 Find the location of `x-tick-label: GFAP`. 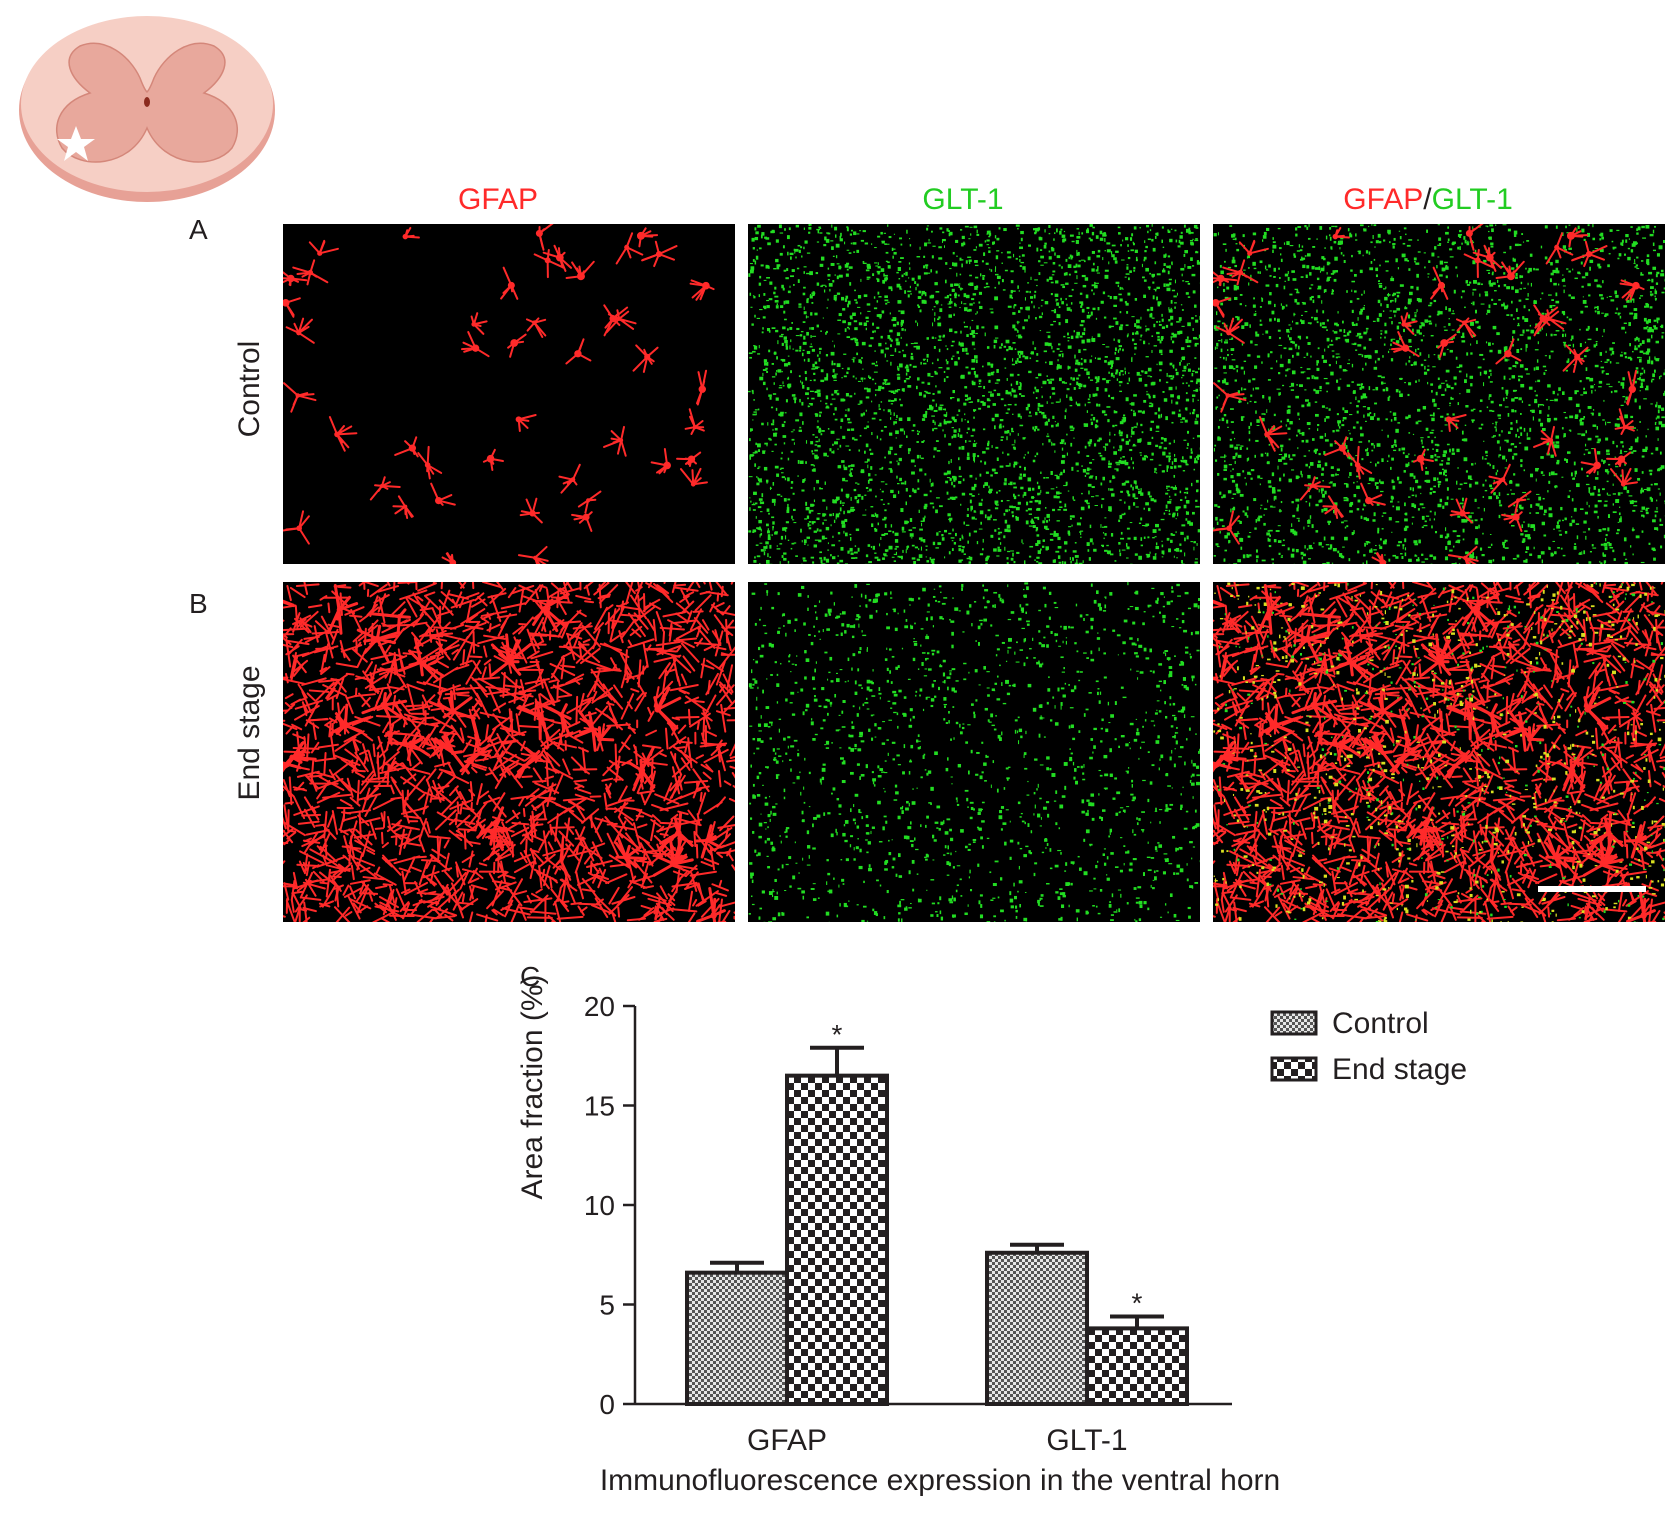

x-tick-label: GFAP is located at coordinates (787, 1440).